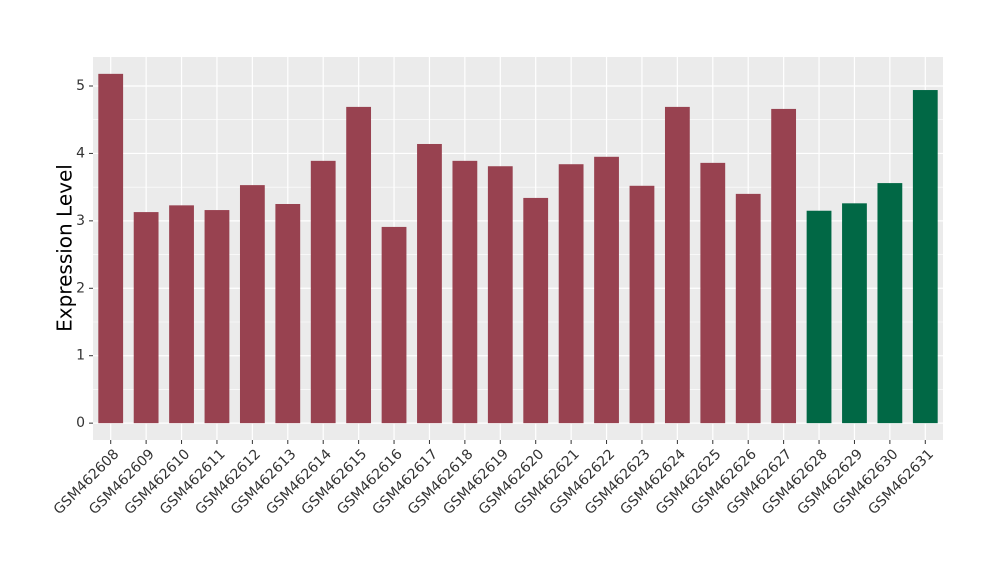 The image size is (1000, 584). Describe the element at coordinates (80, 423) in the screenshot. I see `y-tick-label: 0` at that location.